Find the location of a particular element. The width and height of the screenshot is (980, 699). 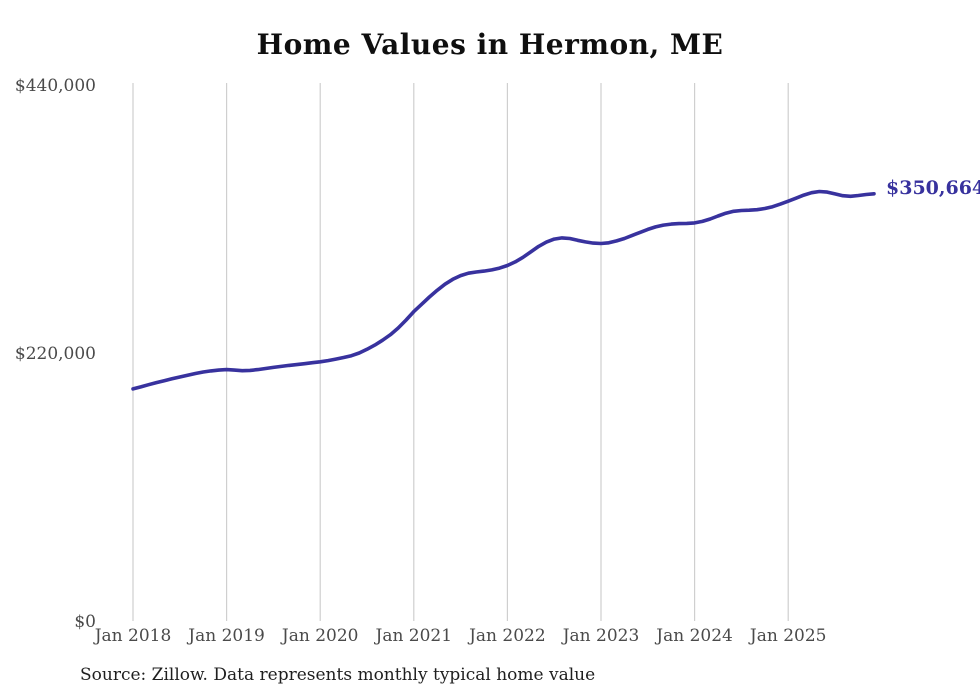

x-tick-label: Jan 2020 is located at coordinates (319, 636).